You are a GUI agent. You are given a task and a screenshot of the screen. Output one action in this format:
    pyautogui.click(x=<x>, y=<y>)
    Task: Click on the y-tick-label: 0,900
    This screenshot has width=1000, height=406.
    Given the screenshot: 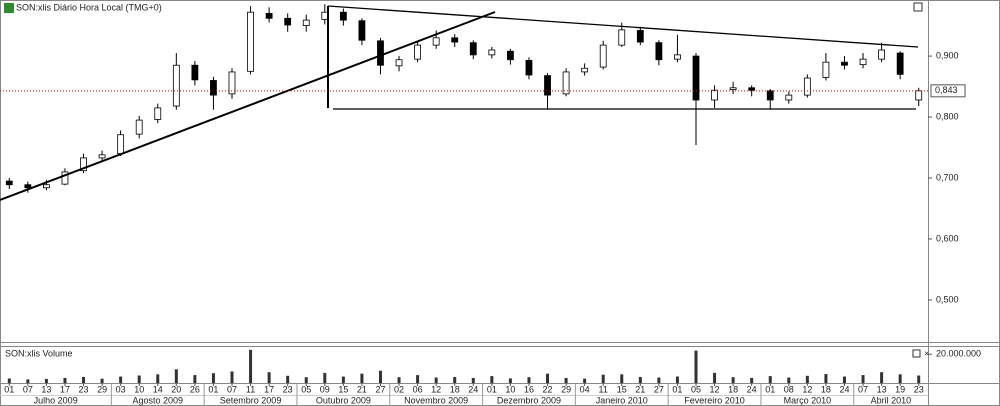 What is the action you would take?
    pyautogui.click(x=947, y=55)
    